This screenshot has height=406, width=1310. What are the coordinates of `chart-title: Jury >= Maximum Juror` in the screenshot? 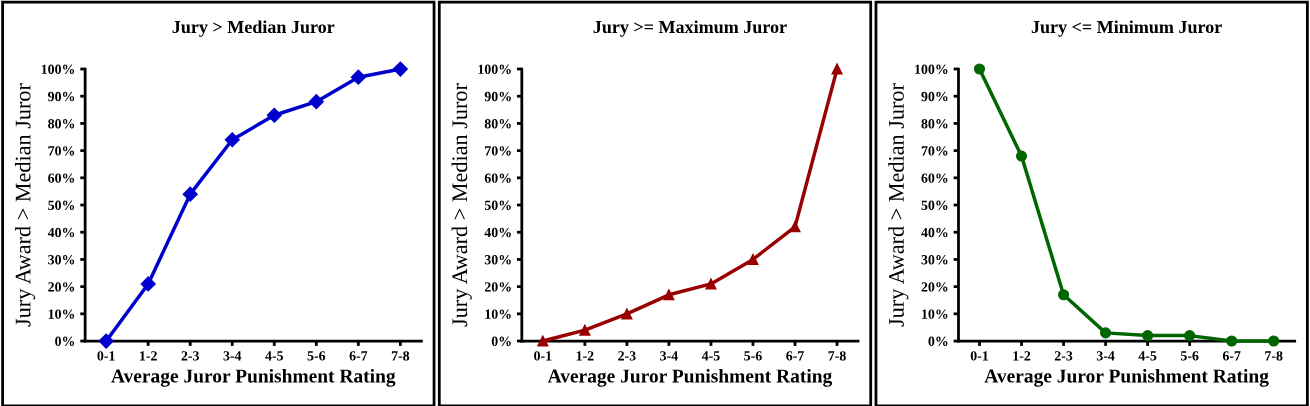 It's located at (690, 28).